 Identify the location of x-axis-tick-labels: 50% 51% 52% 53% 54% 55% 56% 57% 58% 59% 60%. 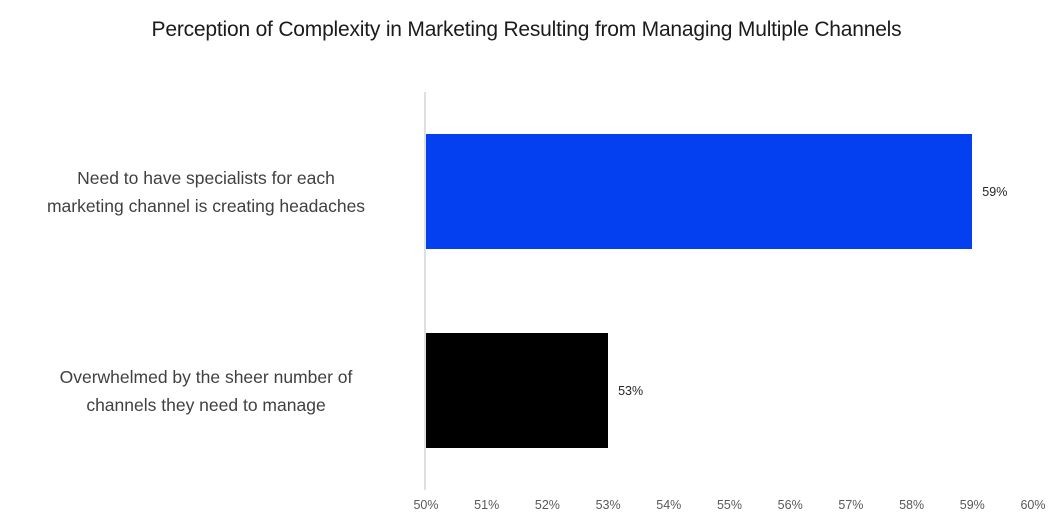
(729, 507).